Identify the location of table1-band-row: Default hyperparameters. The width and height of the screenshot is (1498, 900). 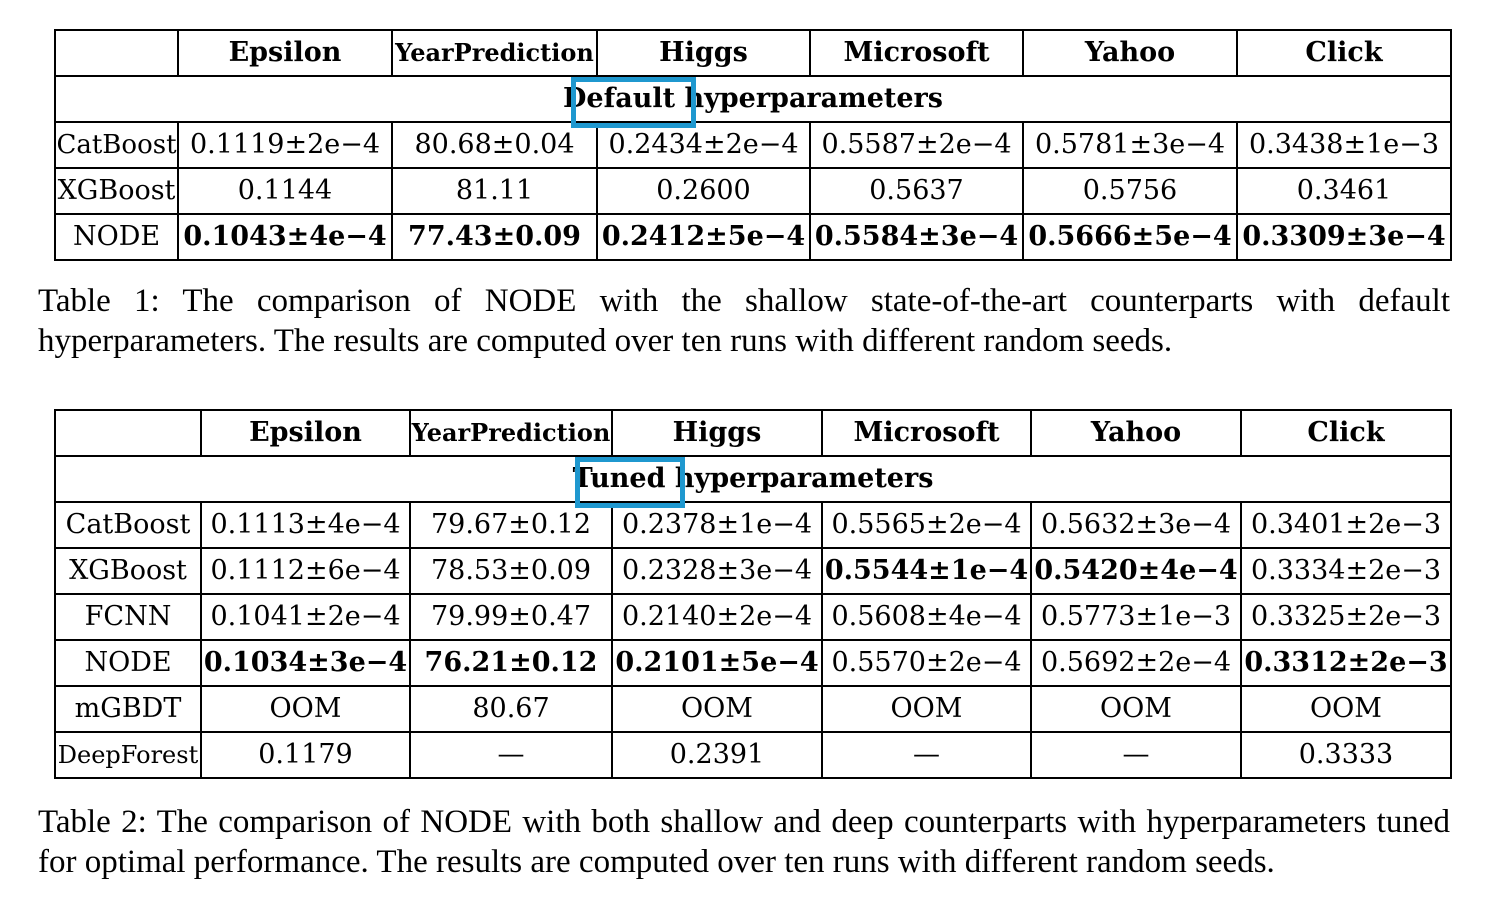
(753, 99).